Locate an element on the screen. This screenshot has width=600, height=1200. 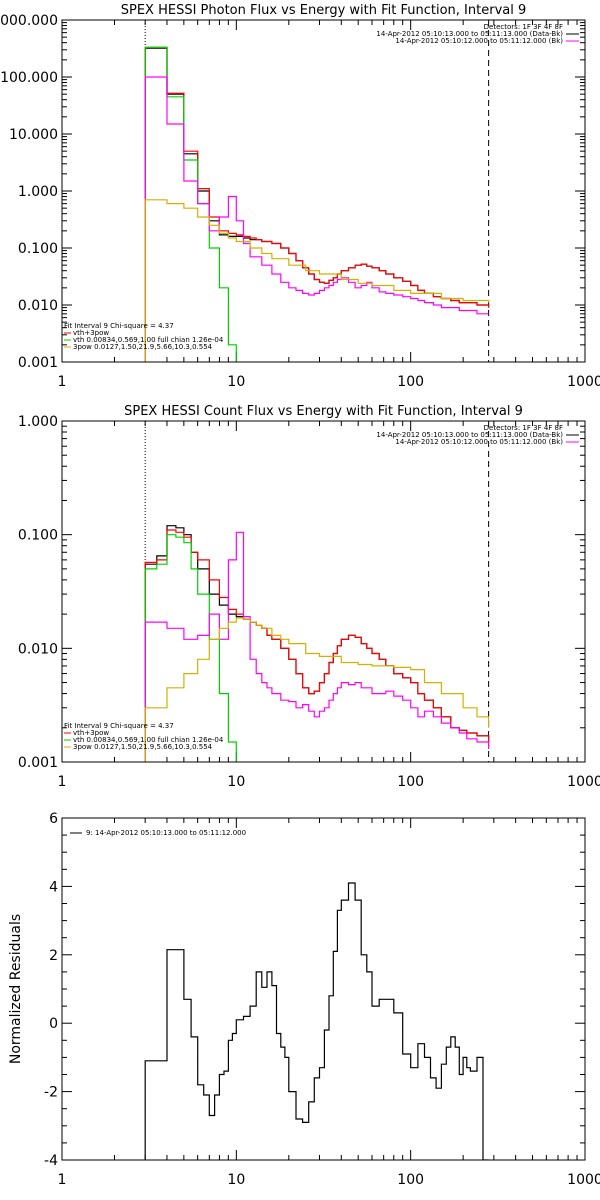
y-tick-label: 2 is located at coordinates (53, 956).